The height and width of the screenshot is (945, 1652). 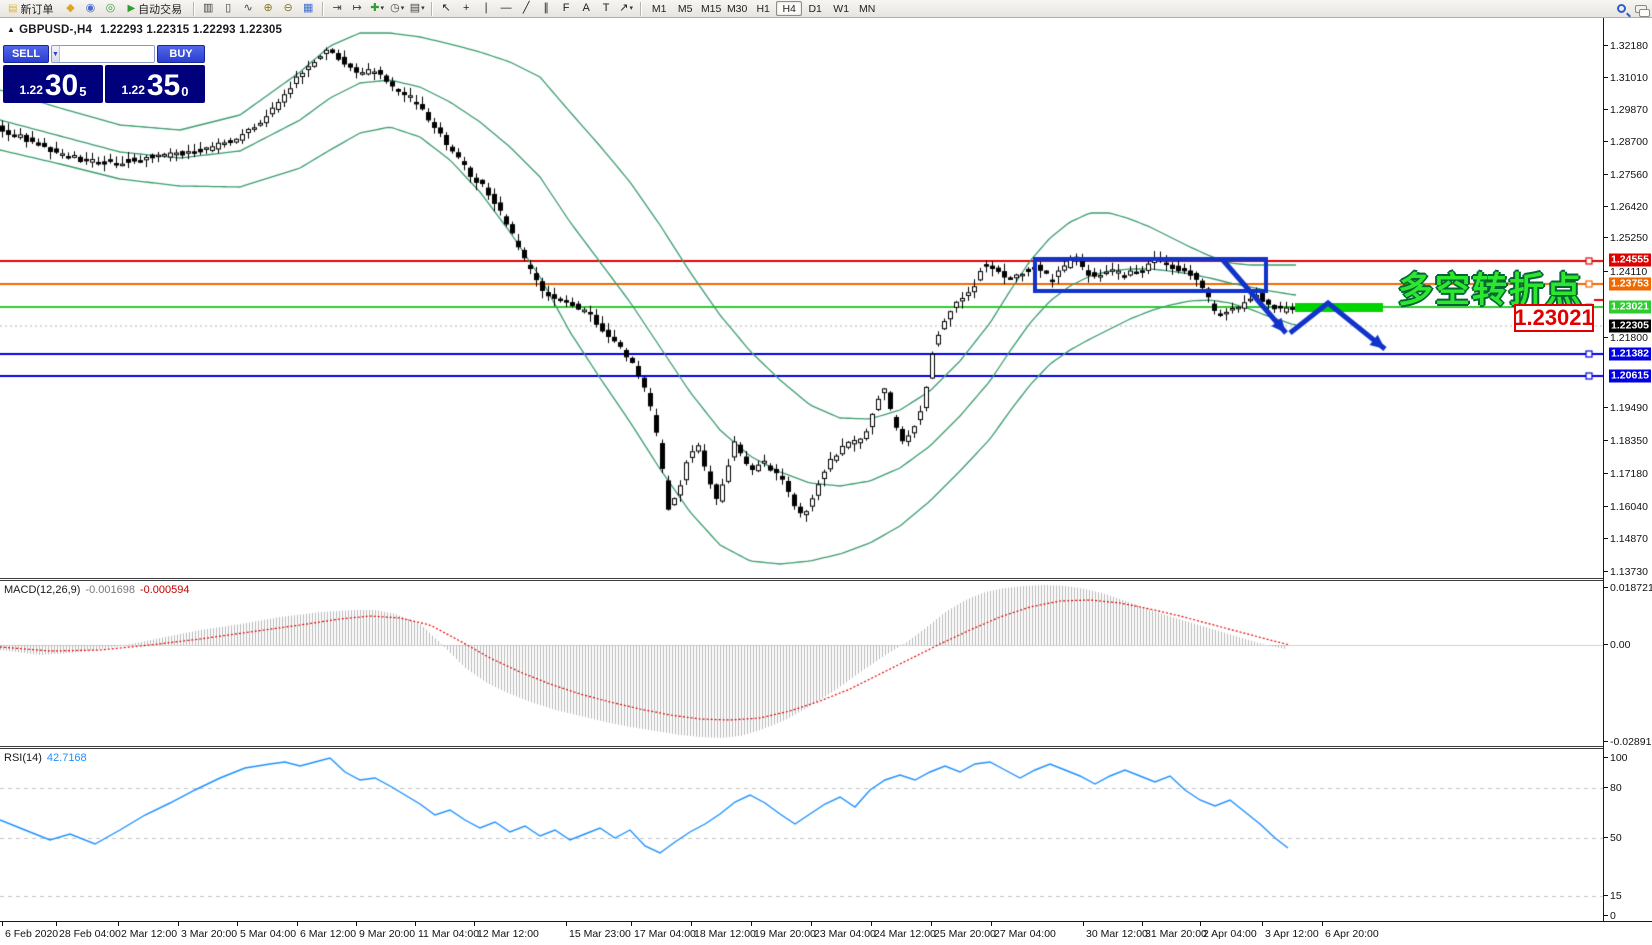 What do you see at coordinates (181, 54) in the screenshot?
I see `buy-button: BUY` at bounding box center [181, 54].